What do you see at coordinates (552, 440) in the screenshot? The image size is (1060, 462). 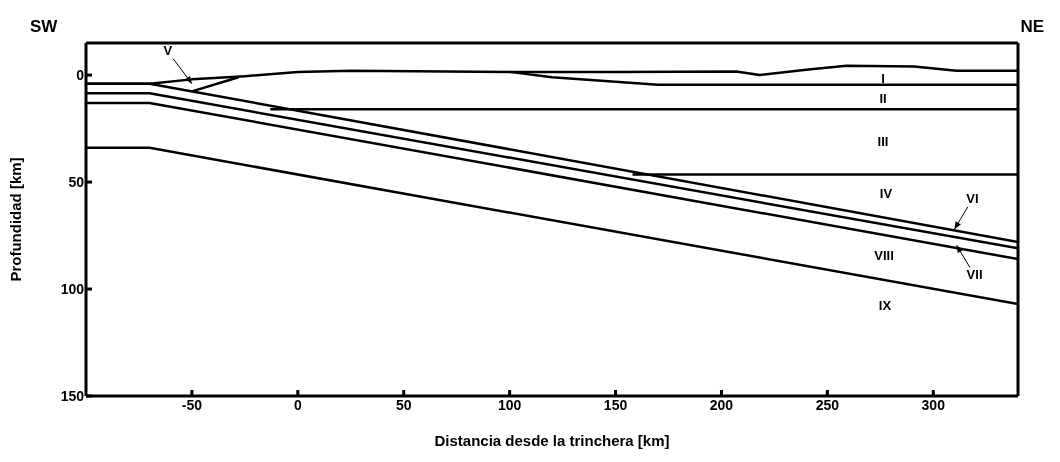 I see `x-axis-title: Distancia desde la trinchera [km]` at bounding box center [552, 440].